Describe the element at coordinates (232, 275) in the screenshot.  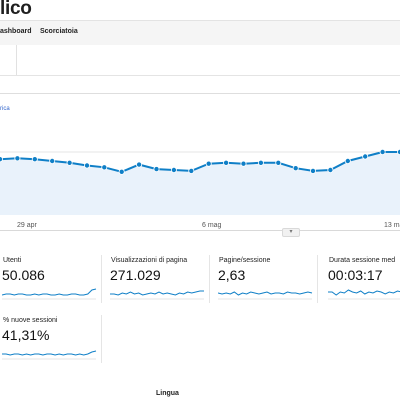
I see `metric-value: 2,63` at that location.